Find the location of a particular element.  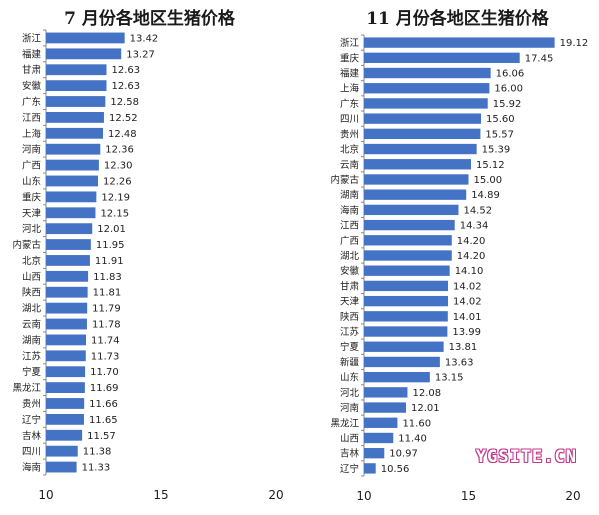

data-label: 11.95 is located at coordinates (110, 245).